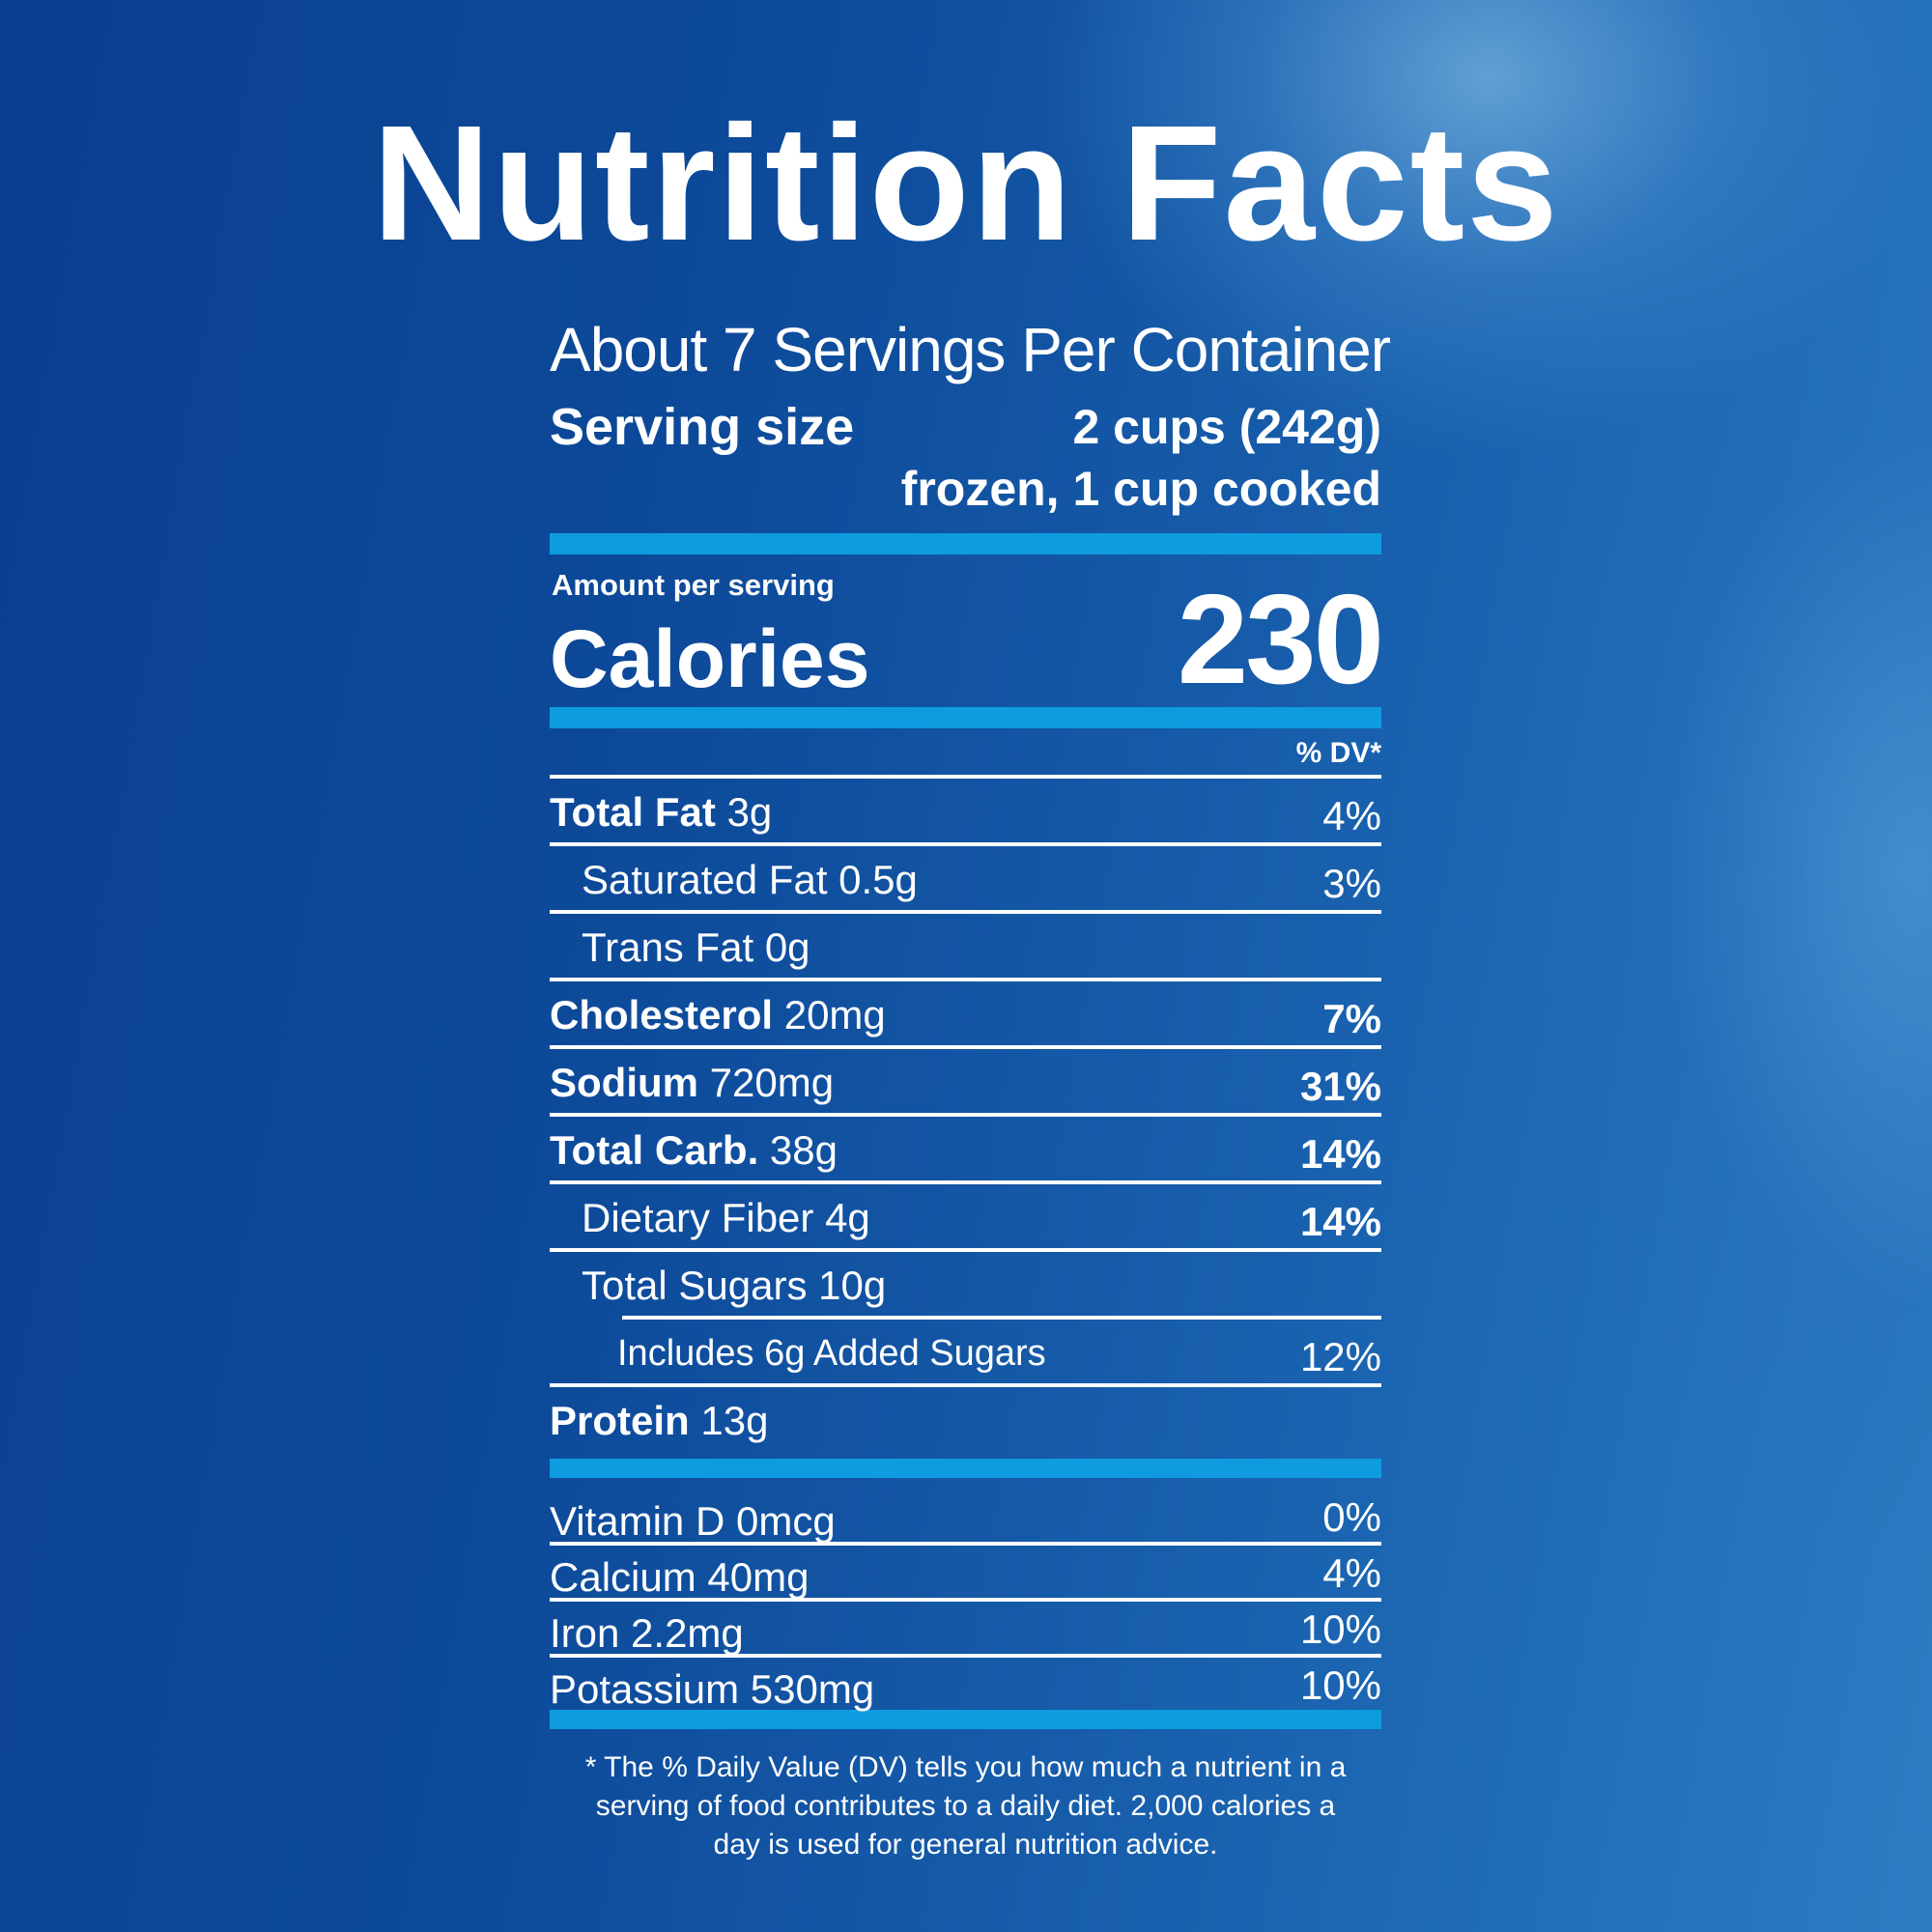  Describe the element at coordinates (693, 585) in the screenshot. I see `amount-per-serving-label: Amount per serving` at that location.